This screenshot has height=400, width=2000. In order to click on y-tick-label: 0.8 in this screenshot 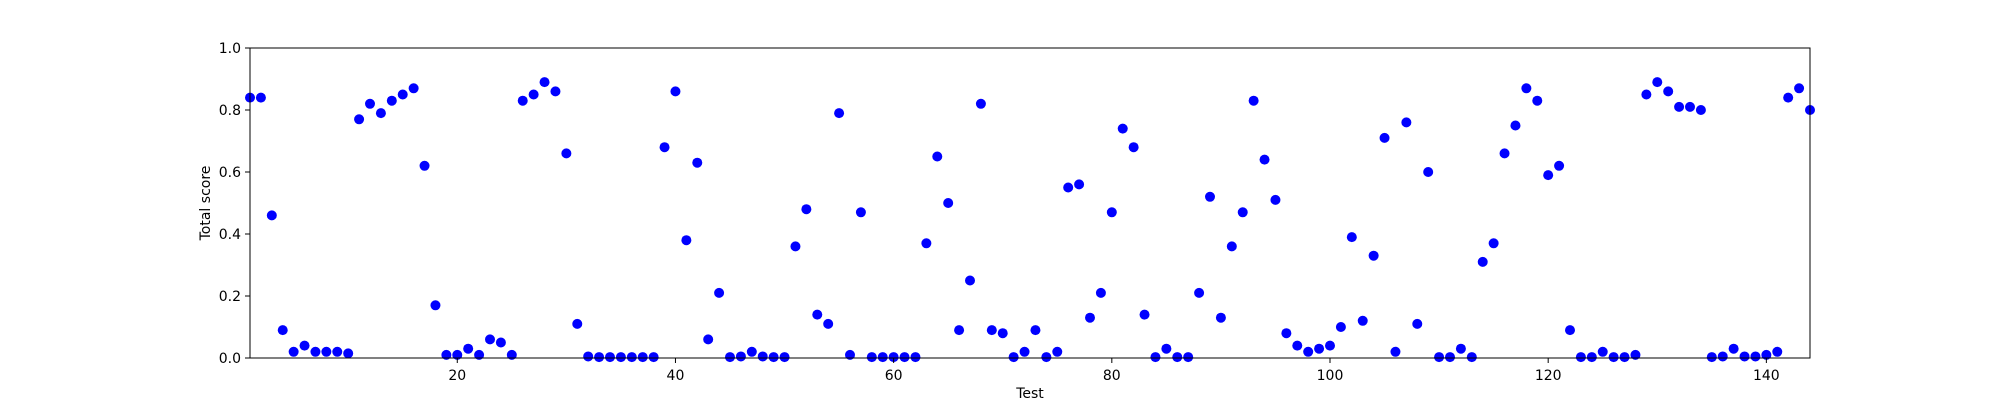, I will do `click(230, 111)`.